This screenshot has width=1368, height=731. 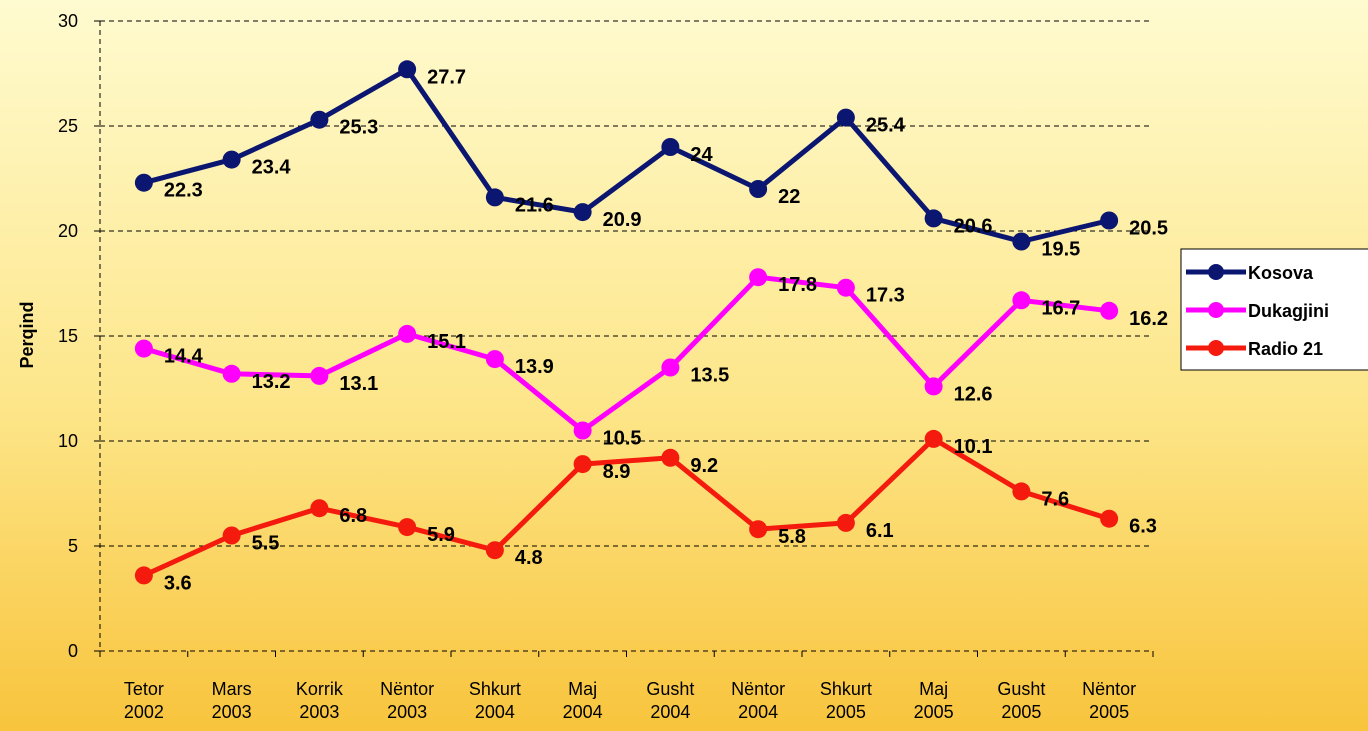 What do you see at coordinates (441, 535) in the screenshot?
I see `data-label: 5.9` at bounding box center [441, 535].